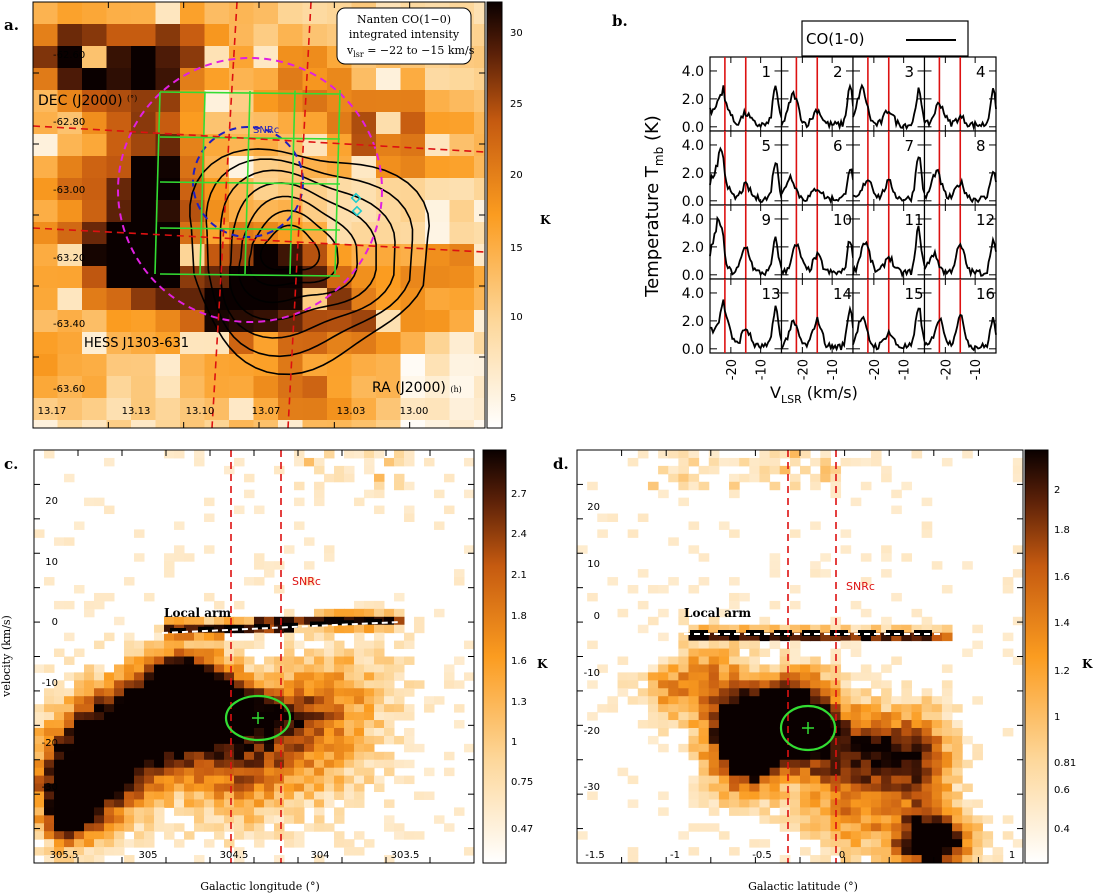 The image size is (1097, 895). Describe the element at coordinates (717, 613) in the screenshot. I see `local-arm-label-d: Local arm` at that location.